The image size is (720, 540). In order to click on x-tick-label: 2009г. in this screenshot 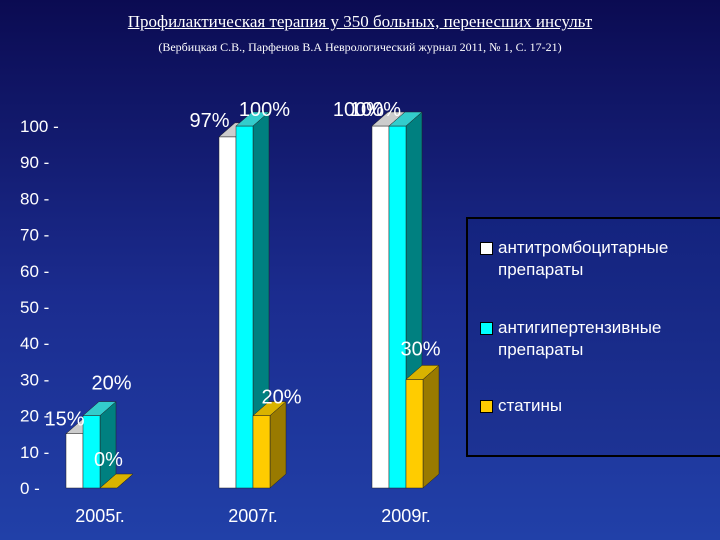, I will do `click(405, 516)`.